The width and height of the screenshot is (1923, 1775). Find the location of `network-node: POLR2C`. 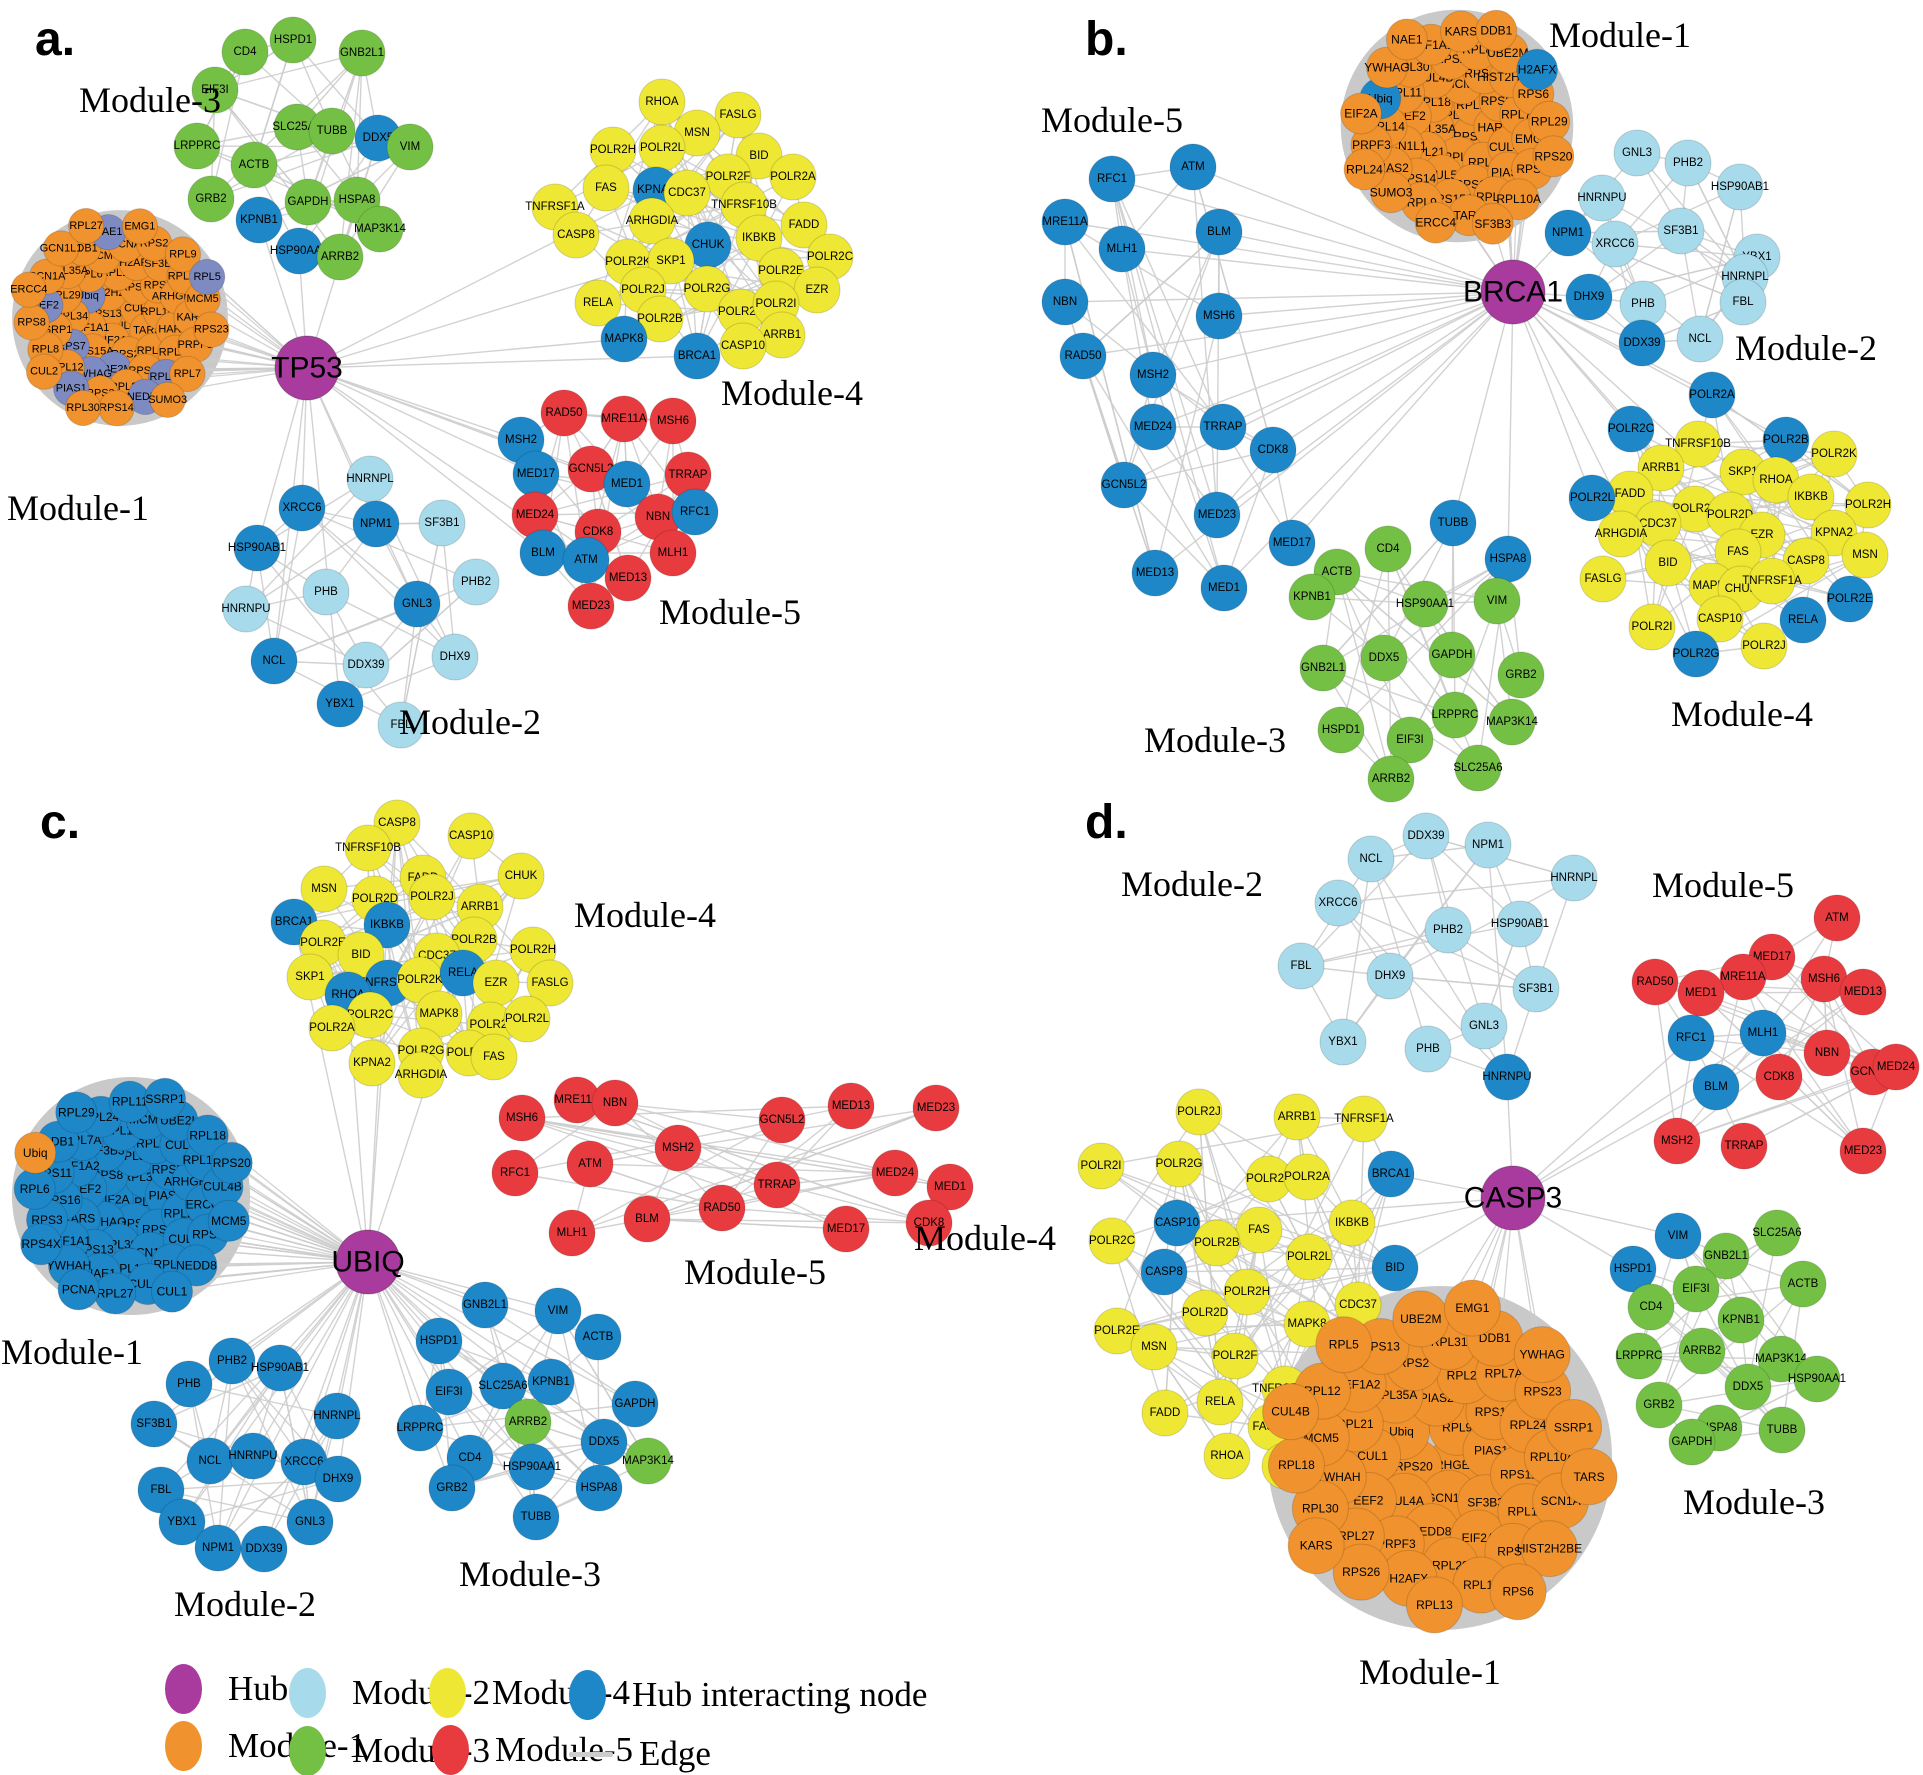

network-node: POLR2C is located at coordinates (1112, 1241).